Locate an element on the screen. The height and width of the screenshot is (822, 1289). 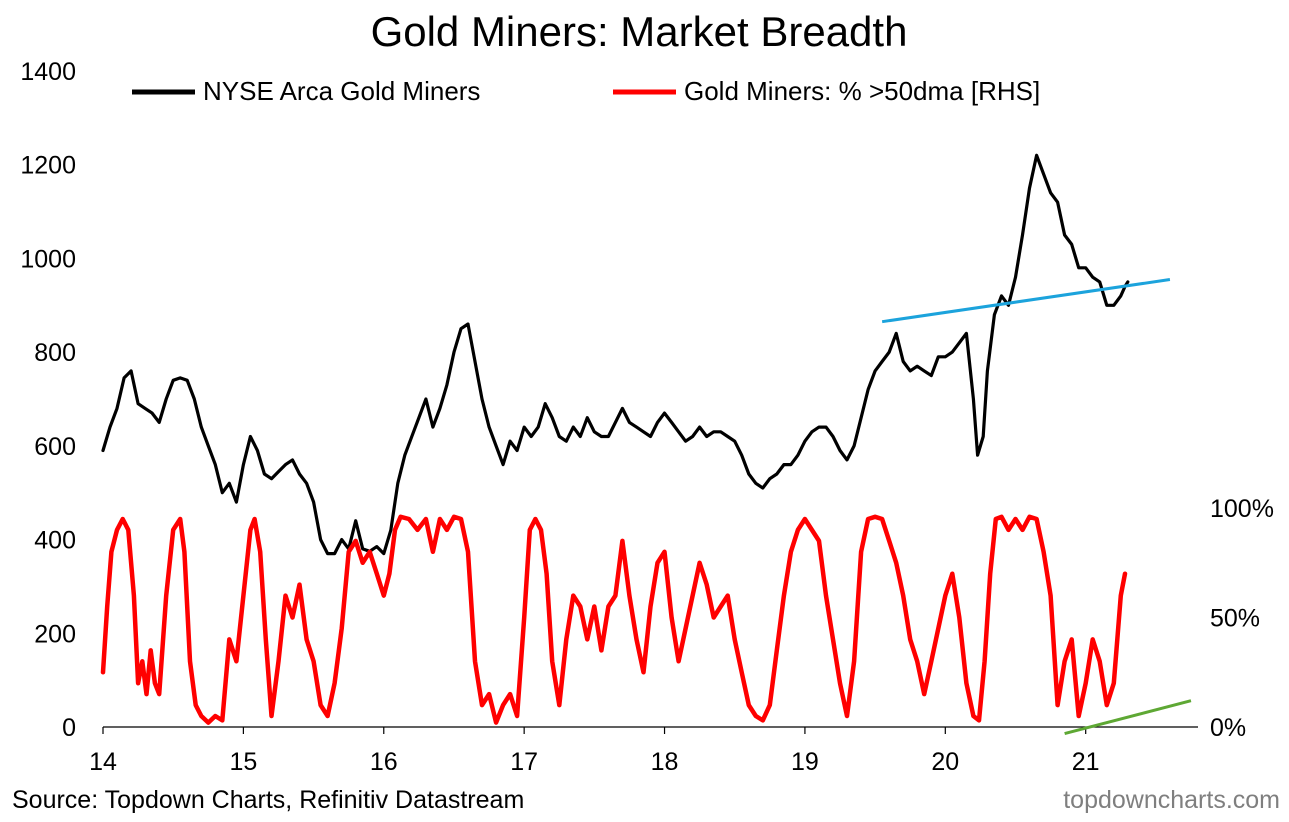
left-tick-label: 800 is located at coordinates (55, 353).